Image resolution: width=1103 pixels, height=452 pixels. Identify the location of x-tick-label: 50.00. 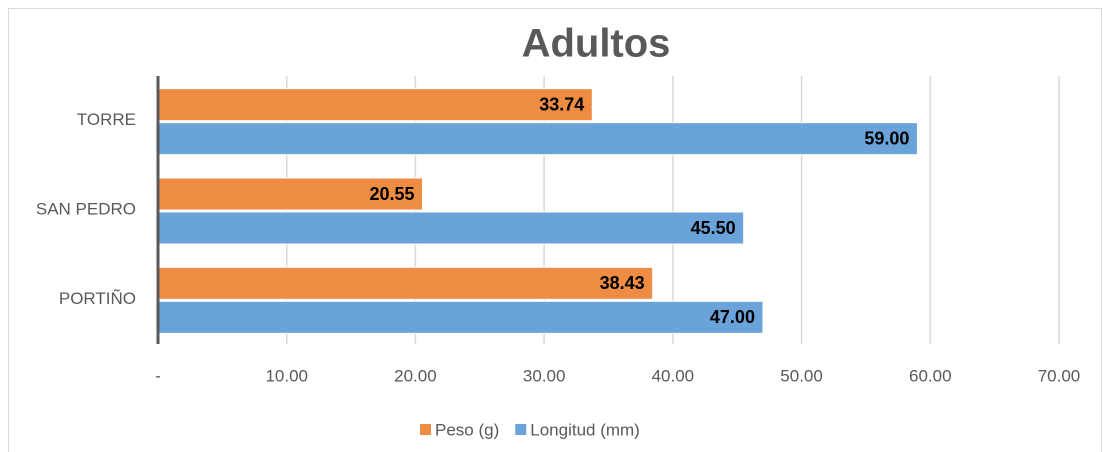
(801, 375).